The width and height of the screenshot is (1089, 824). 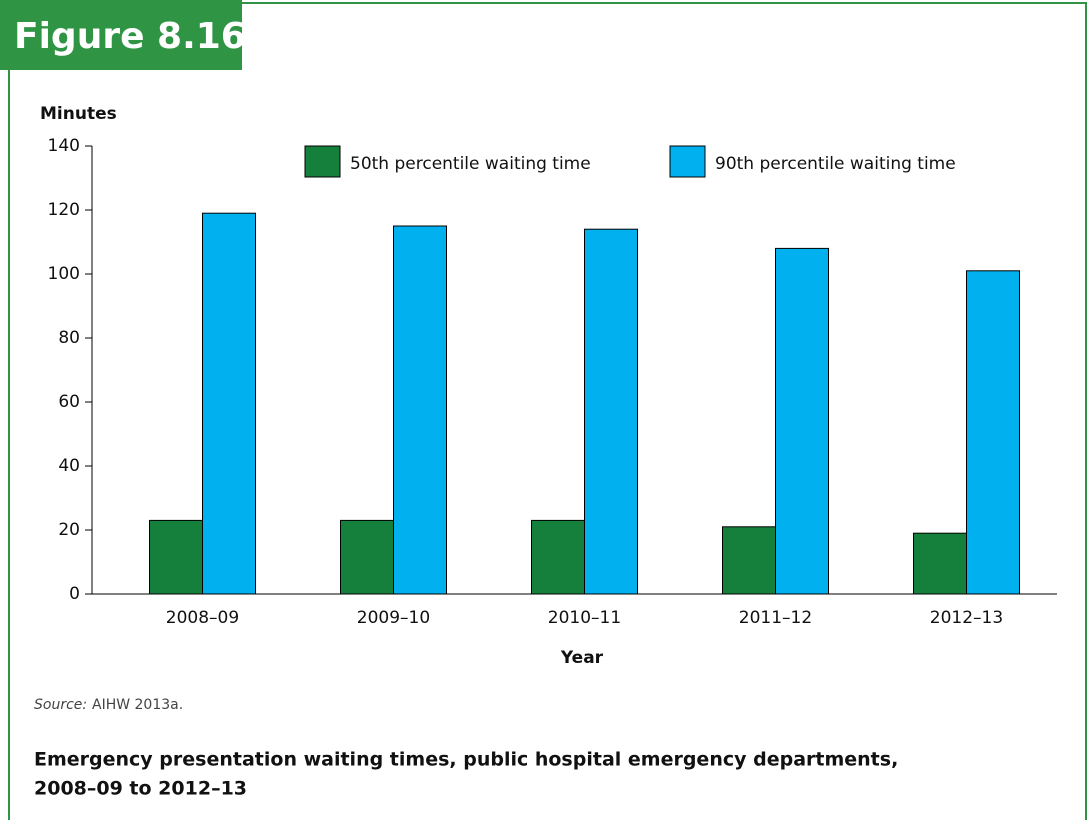 What do you see at coordinates (64, 146) in the screenshot?
I see `y-tick-label: 140` at bounding box center [64, 146].